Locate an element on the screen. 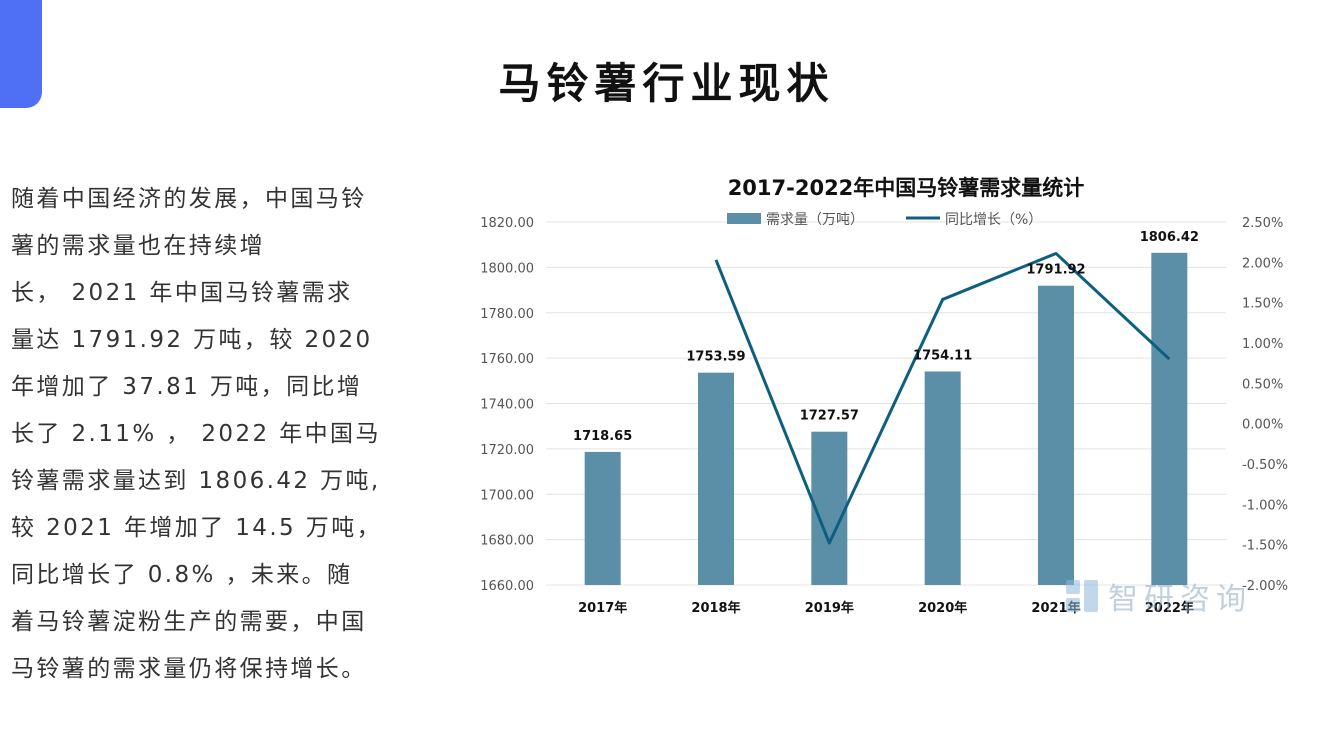 This screenshot has width=1333, height=750. page-title: 马铃薯行业现状 is located at coordinates (666, 83).